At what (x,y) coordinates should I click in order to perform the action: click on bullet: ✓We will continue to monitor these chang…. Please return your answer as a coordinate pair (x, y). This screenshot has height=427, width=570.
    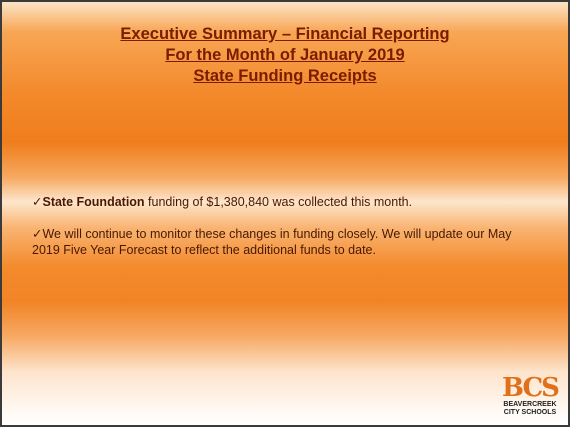
    Looking at the image, I should click on (287, 242).